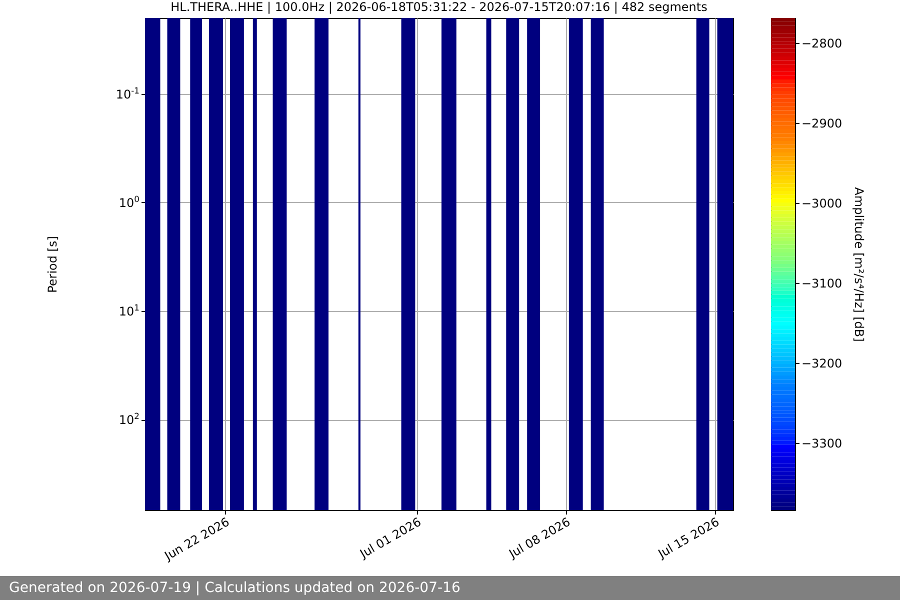 This screenshot has width=900, height=600. What do you see at coordinates (450, 588) in the screenshot?
I see `text: Generated on 2026-07-19 | Calculations updated on 2026-07-16` at bounding box center [450, 588].